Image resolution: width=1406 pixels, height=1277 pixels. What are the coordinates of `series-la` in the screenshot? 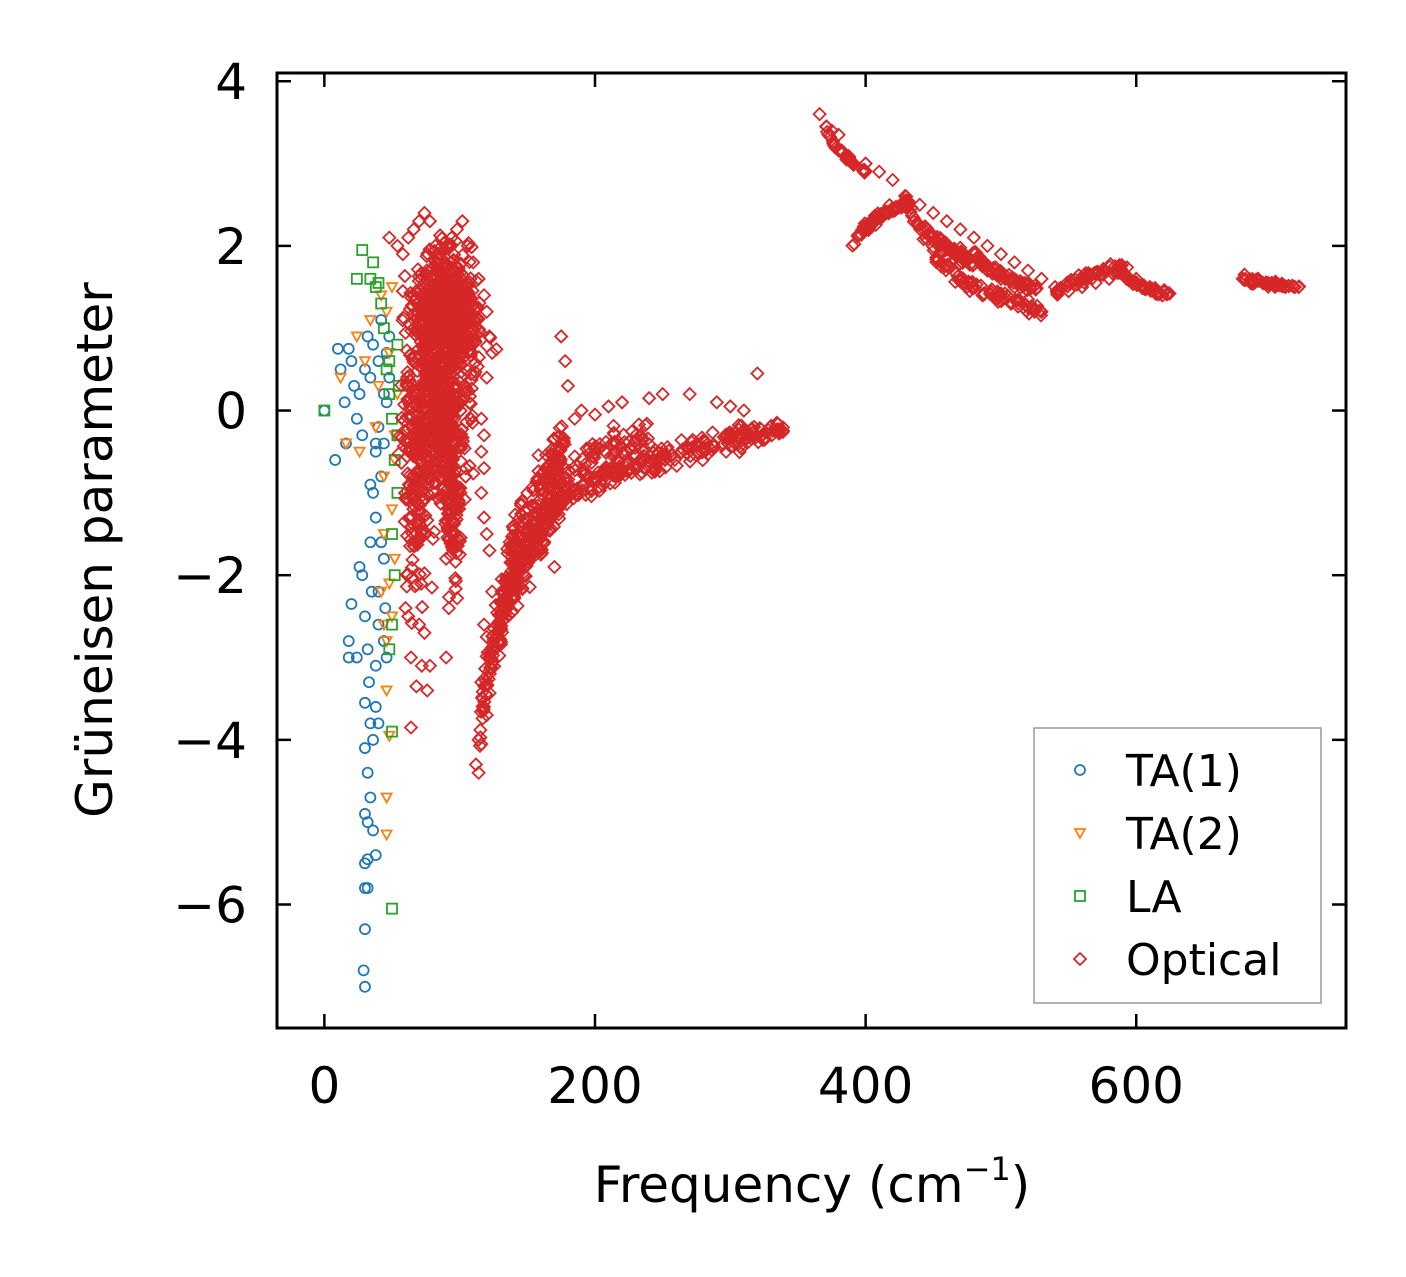 It's located at (361, 579).